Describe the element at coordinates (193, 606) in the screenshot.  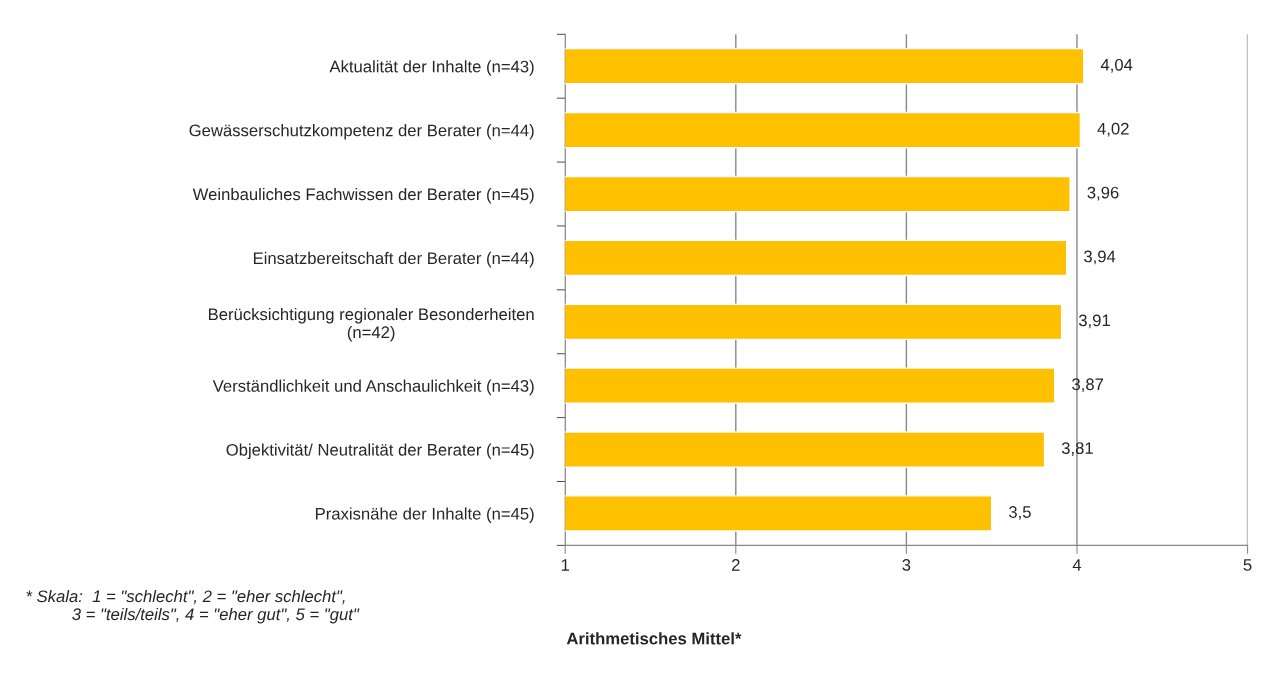
I see `text: * Skala: 1 = "schlecht", 2 = "eher schlecht", 3 = "teils/teils", 4 = "eher gut", 5 = "gut"` at that location.